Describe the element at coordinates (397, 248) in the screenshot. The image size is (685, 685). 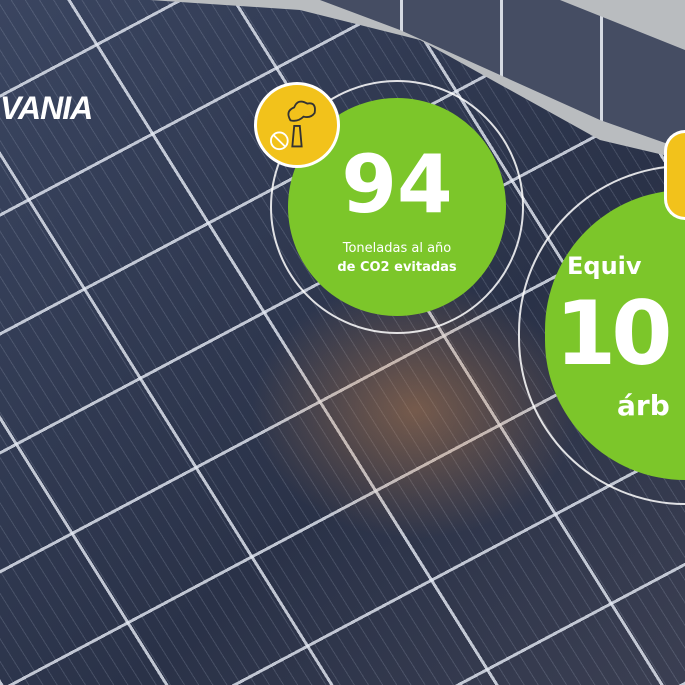
I see `stat1-line1: Toneladas al año` at that location.